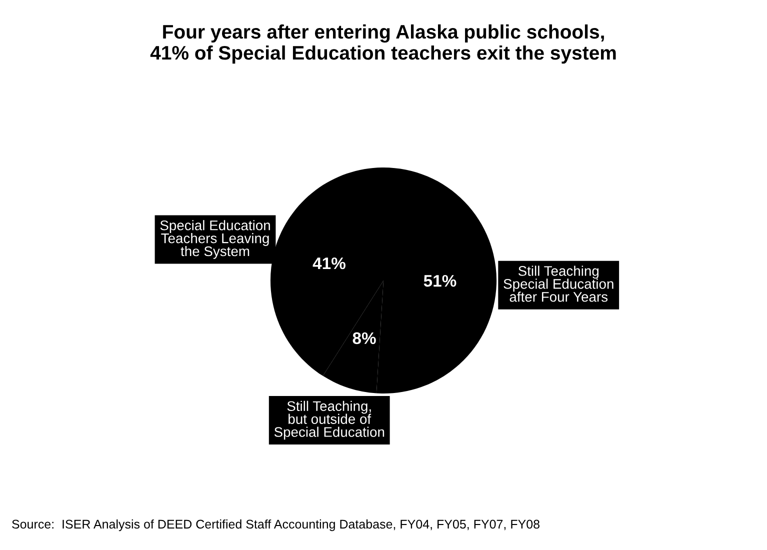  I want to click on data-label: 8%, so click(364, 338).